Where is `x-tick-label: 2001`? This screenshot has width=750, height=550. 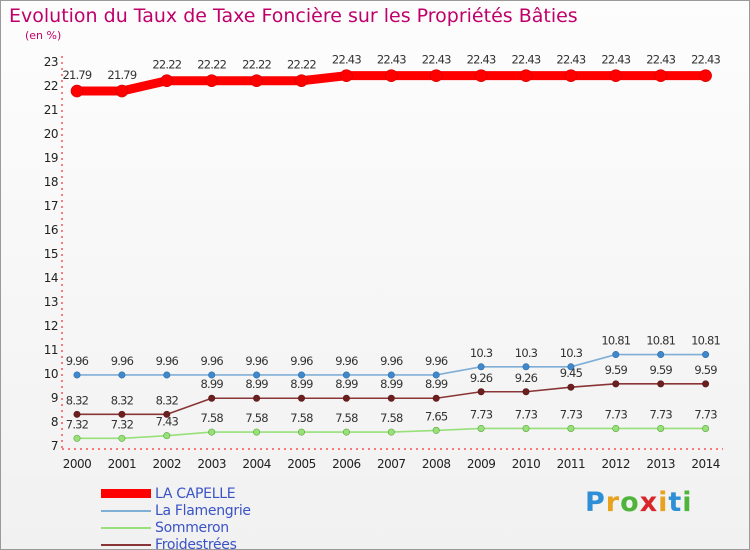
x-tick-label: 2001 is located at coordinates (122, 464).